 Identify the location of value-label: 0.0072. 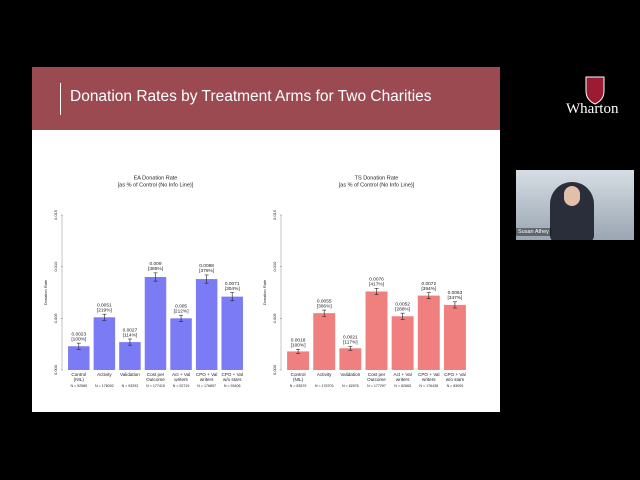
(428, 284).